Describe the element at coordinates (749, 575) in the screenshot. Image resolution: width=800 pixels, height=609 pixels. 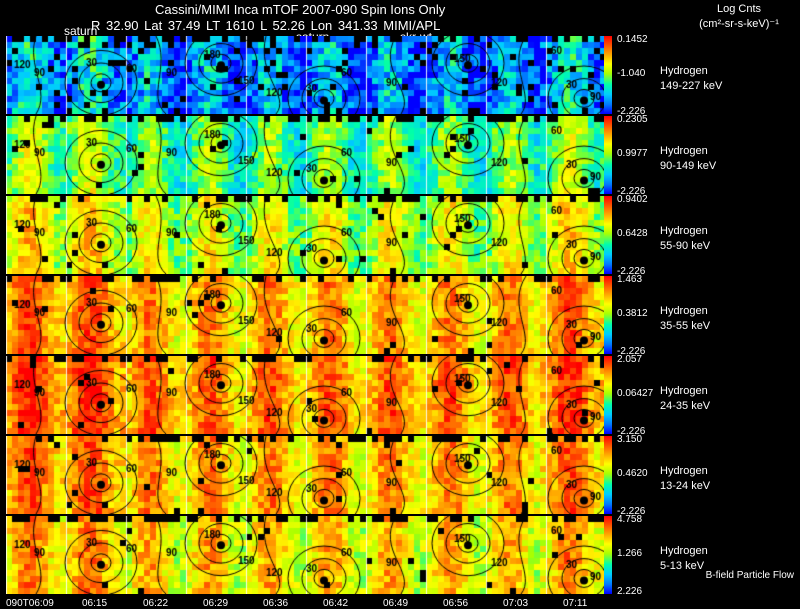
I see `footnote: B-field Particle Flow` at that location.